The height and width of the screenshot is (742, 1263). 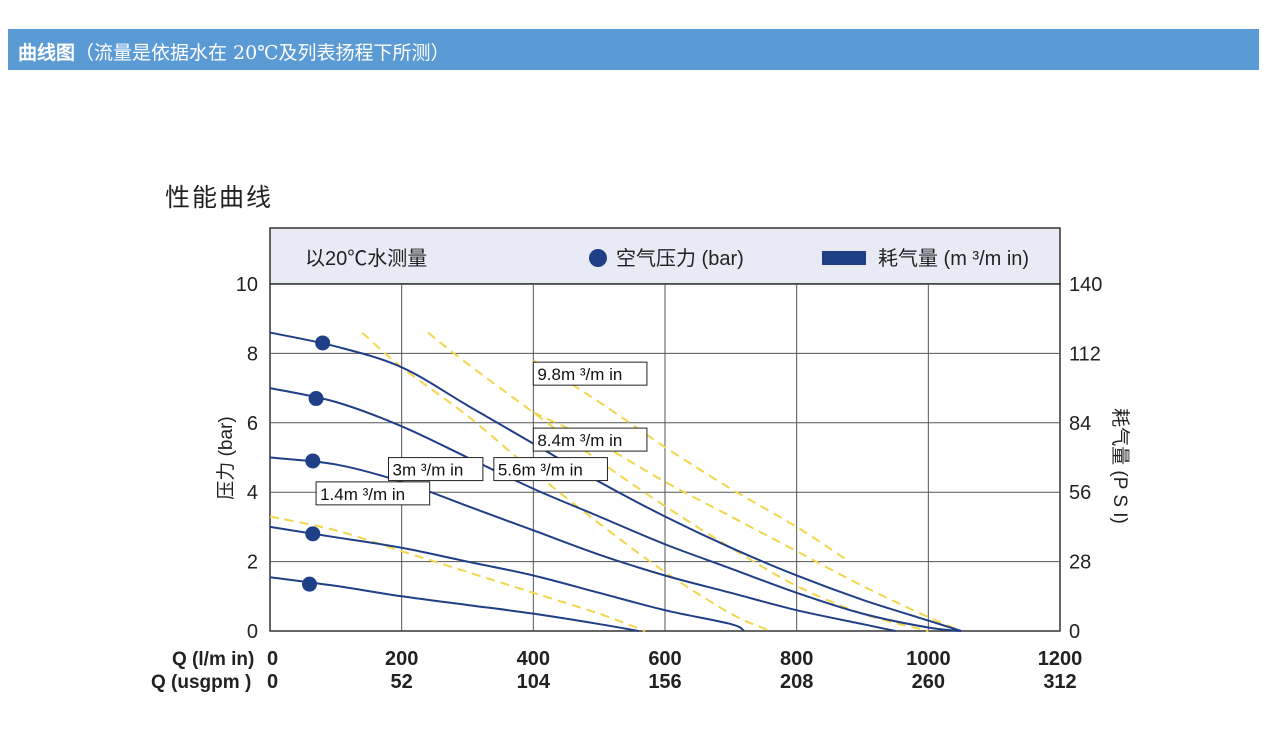 I want to click on air-label-text: 5.6m ³/m in, so click(x=540, y=470).